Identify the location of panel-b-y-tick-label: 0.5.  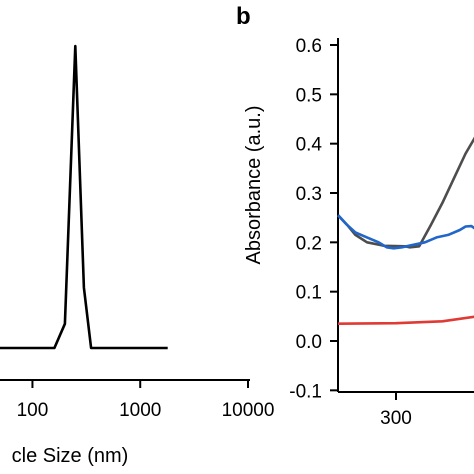
(309, 95).